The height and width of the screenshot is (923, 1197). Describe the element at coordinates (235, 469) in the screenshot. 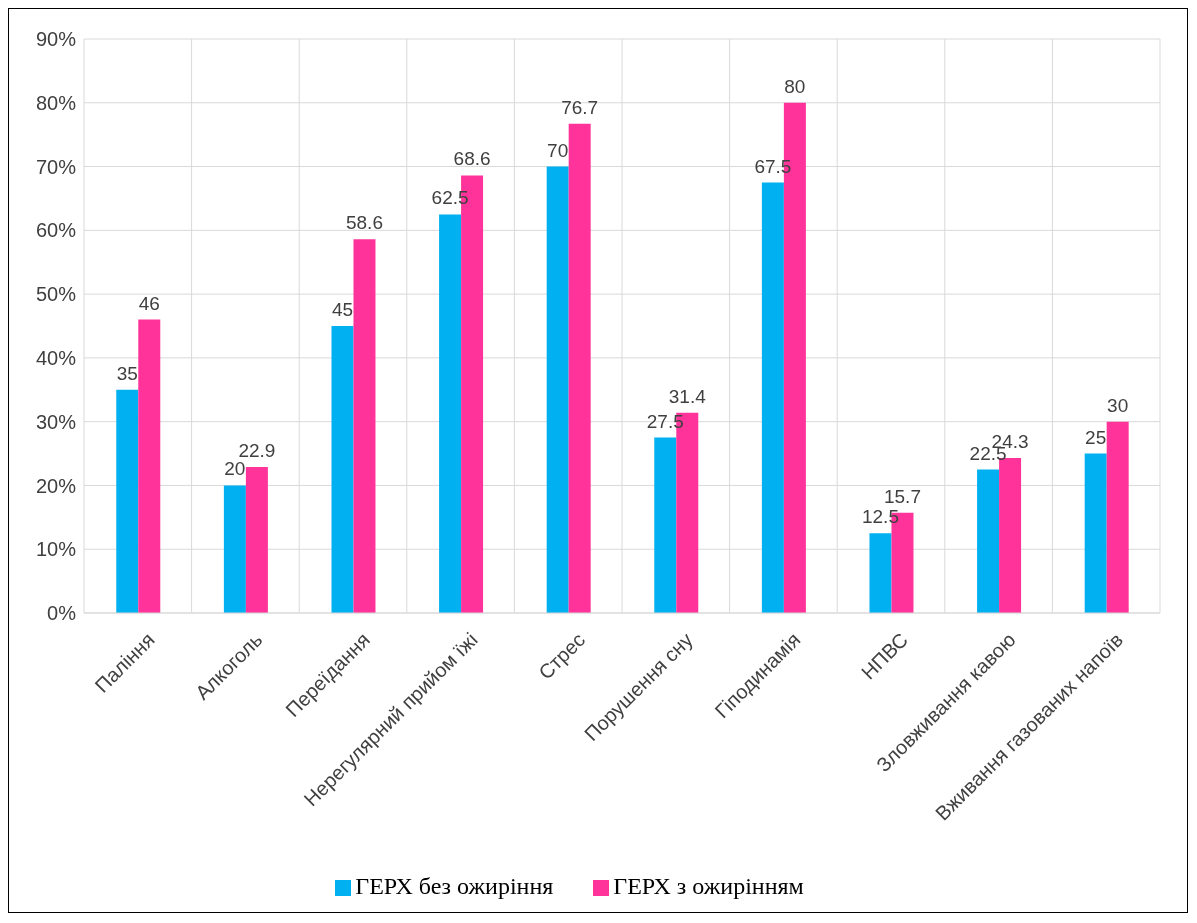

I see `data-label: 20` at that location.